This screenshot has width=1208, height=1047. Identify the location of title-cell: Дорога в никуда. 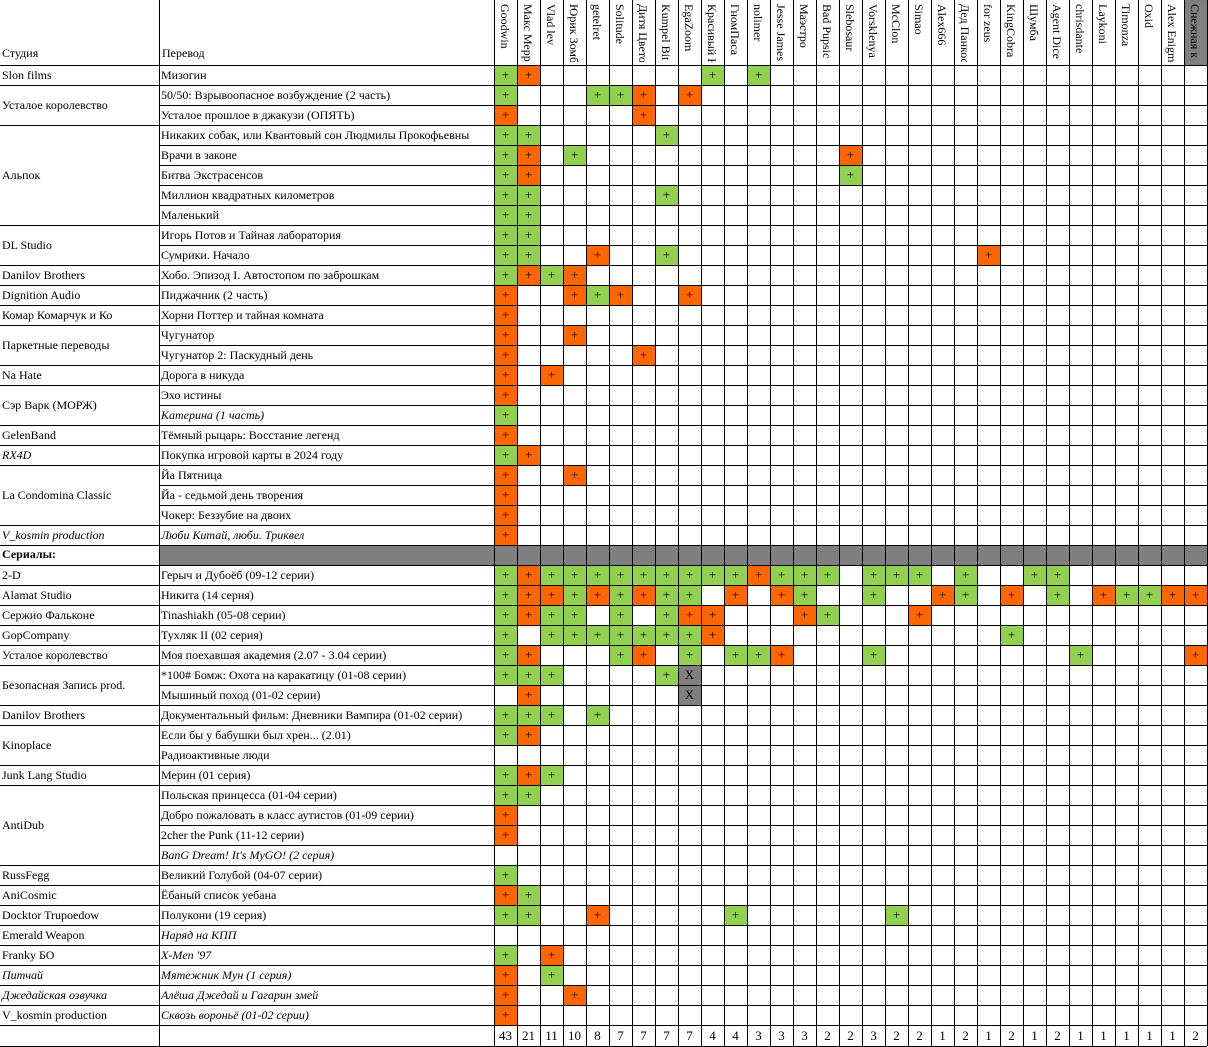
(203, 375).